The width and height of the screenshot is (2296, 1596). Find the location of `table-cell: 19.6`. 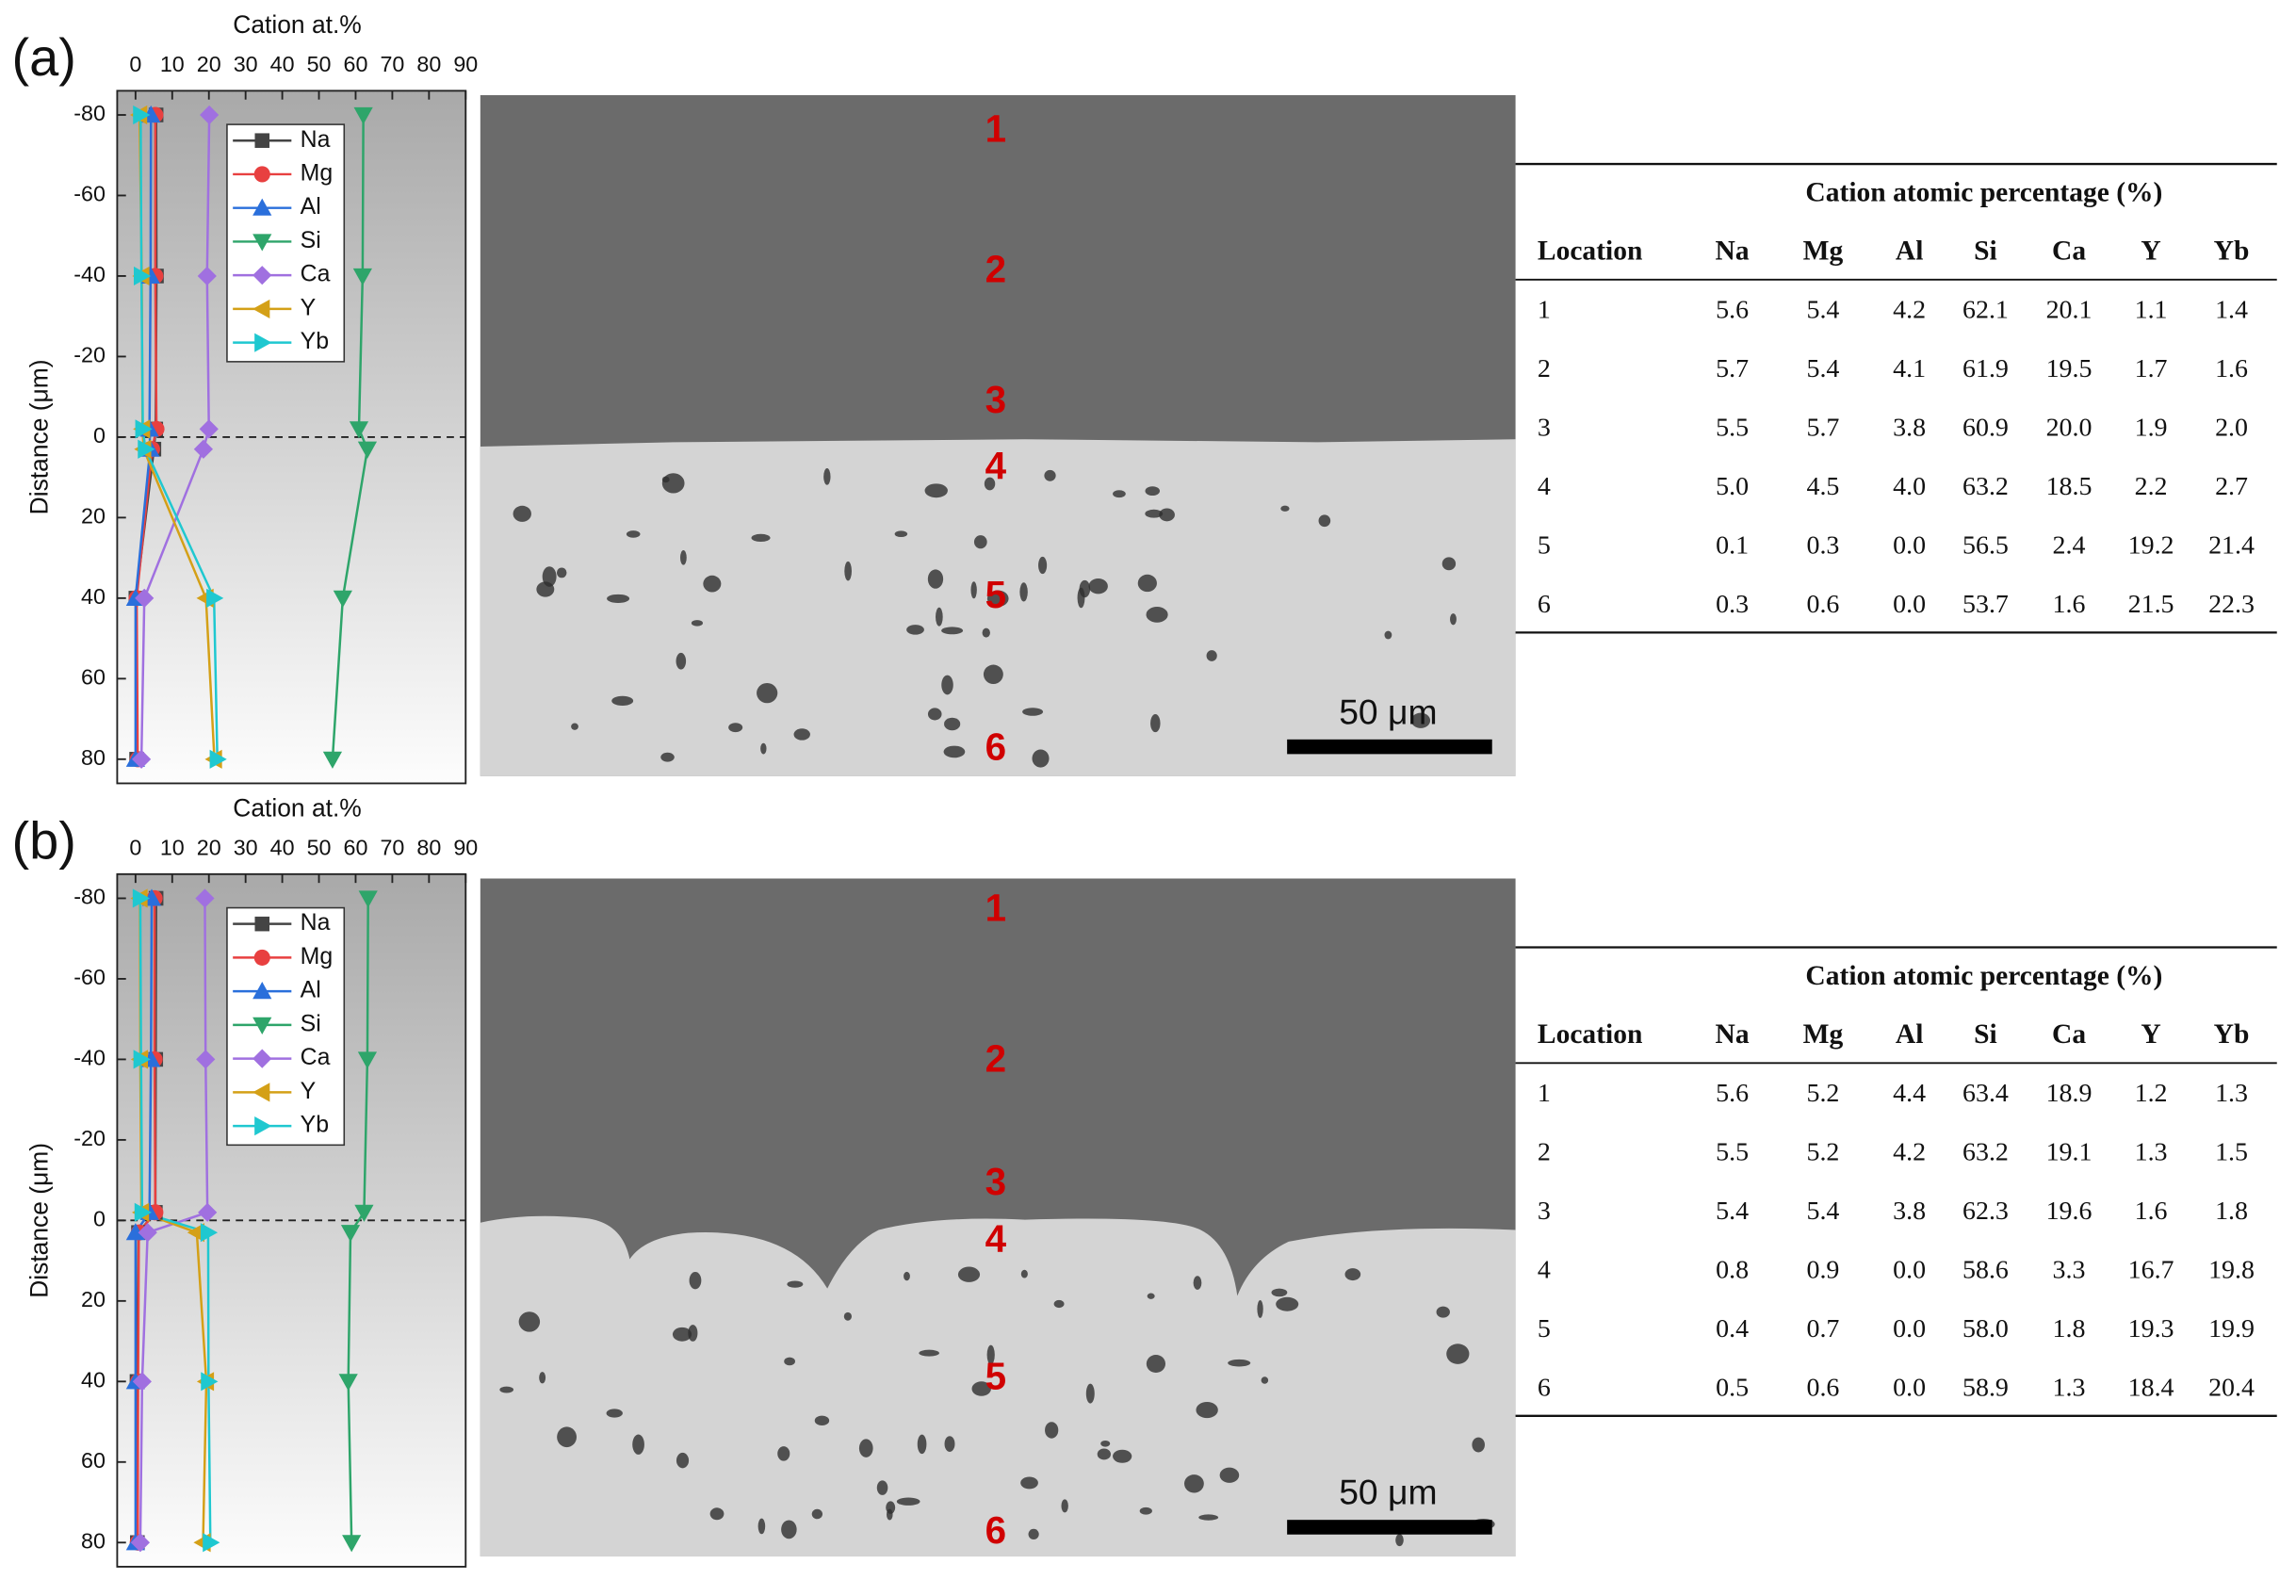

table-cell: 19.6 is located at coordinates (2069, 1211).